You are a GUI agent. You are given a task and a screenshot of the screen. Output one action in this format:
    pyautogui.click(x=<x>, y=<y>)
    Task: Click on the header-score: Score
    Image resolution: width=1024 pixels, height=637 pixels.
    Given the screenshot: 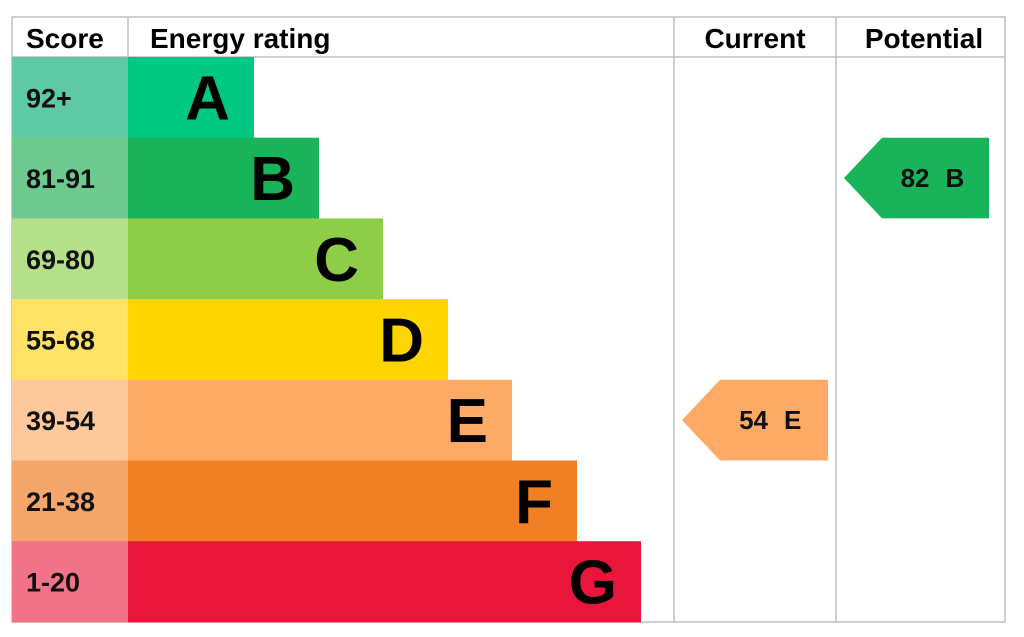 What is the action you would take?
    pyautogui.click(x=65, y=38)
    